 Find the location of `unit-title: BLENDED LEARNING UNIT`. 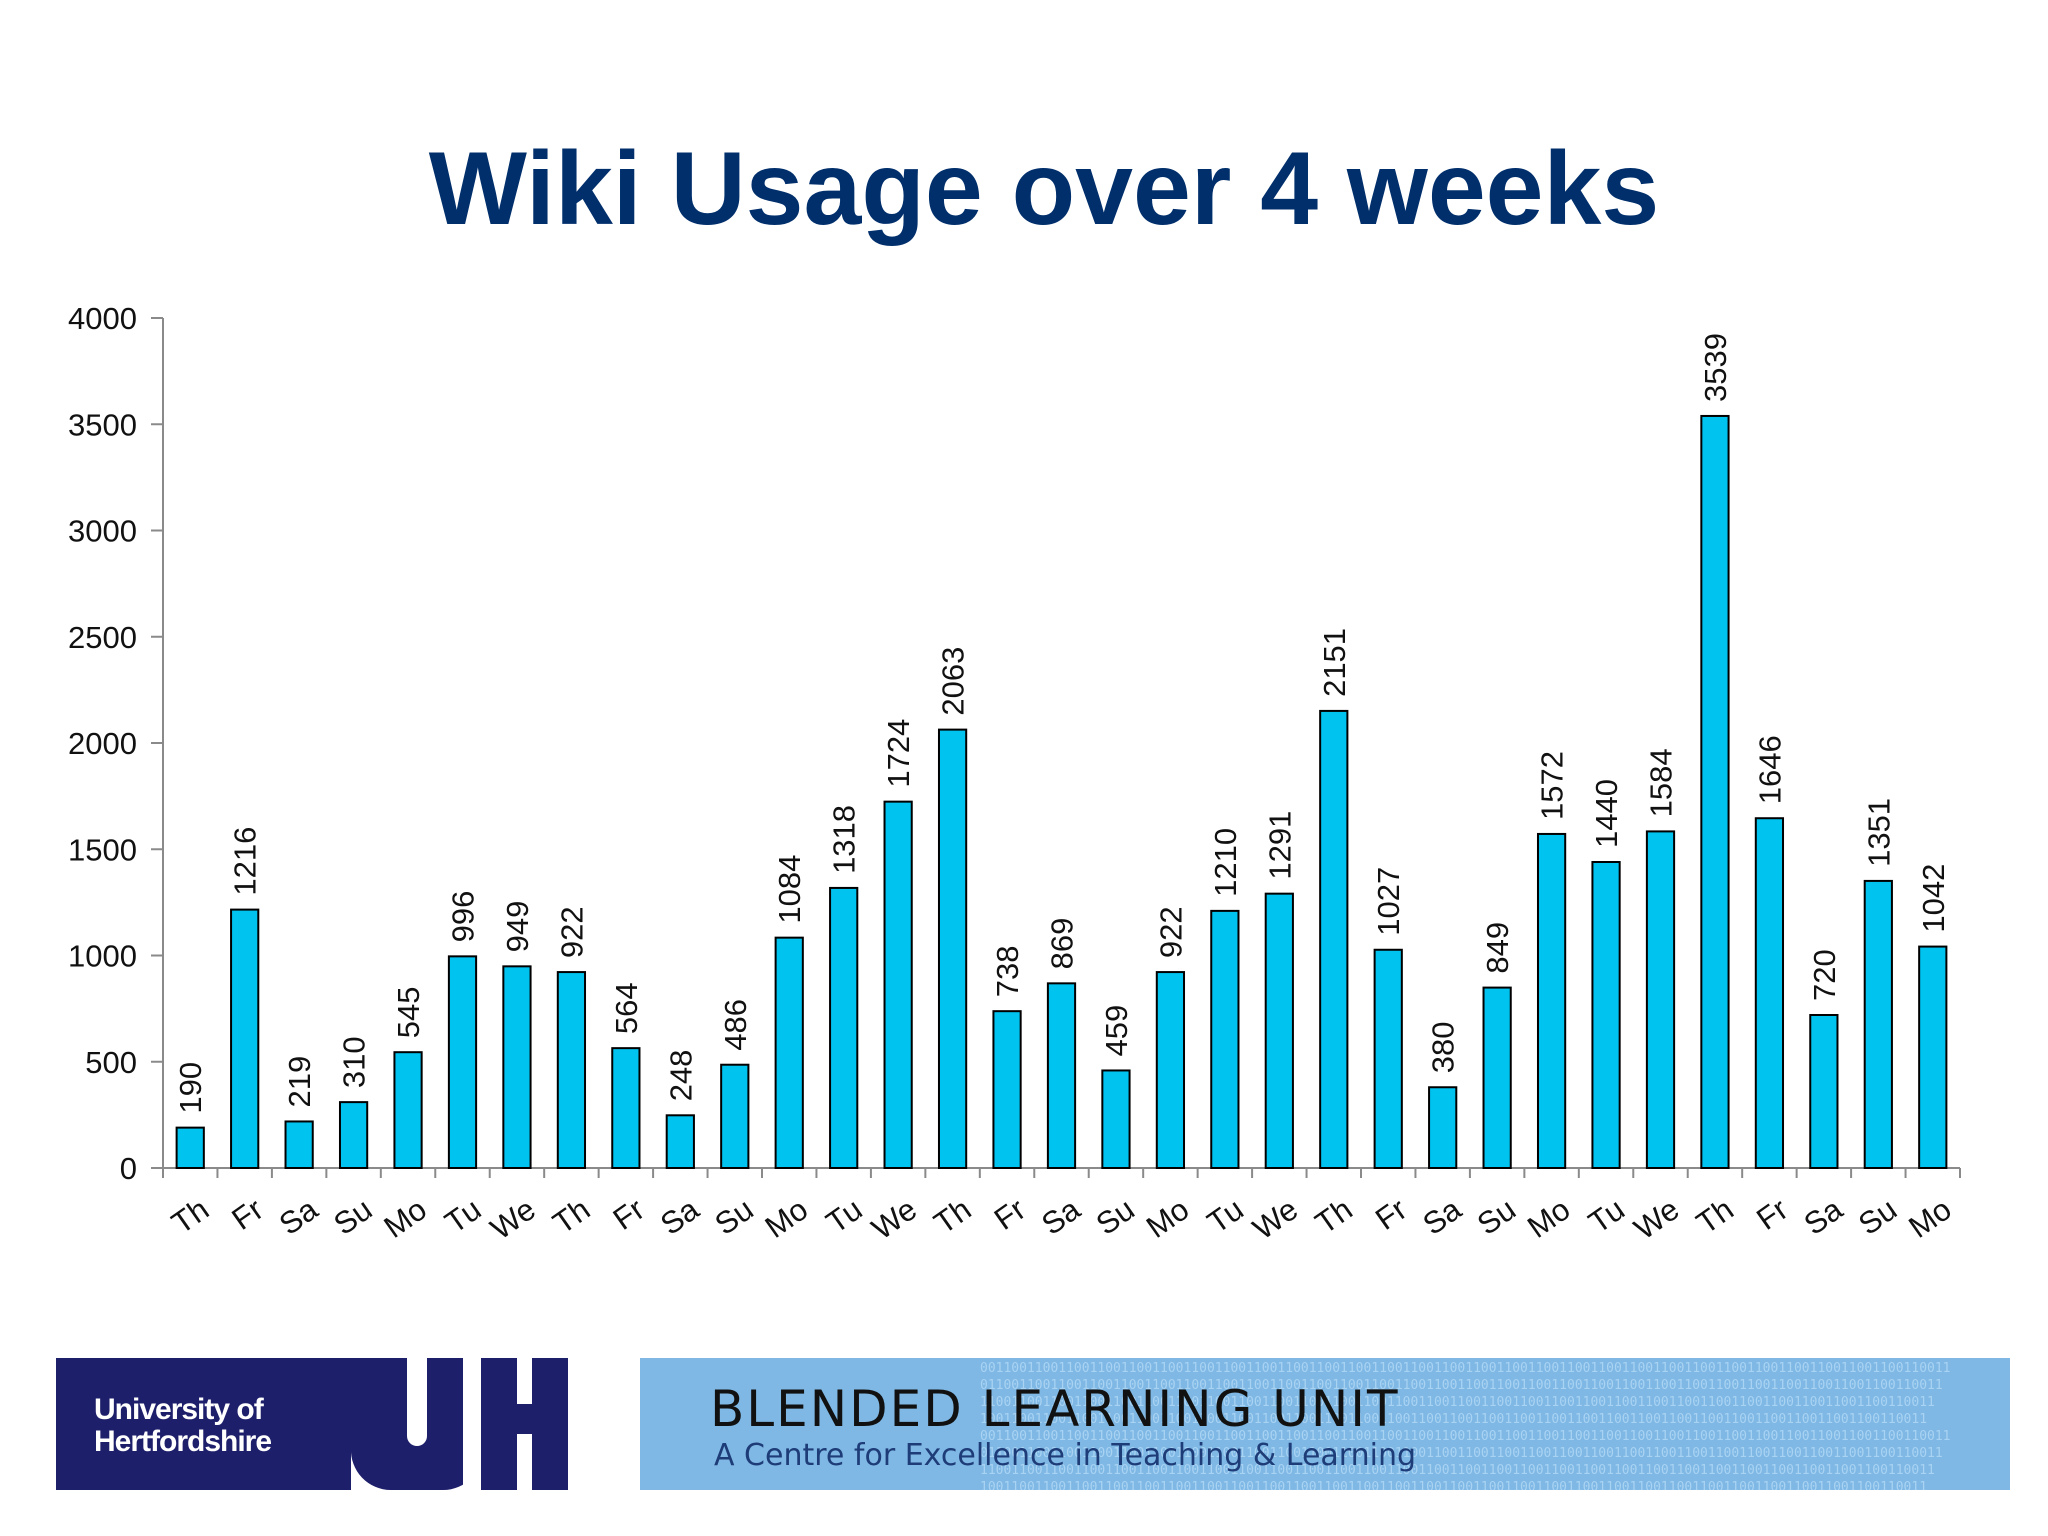

unit-title: BLENDED LEARNING UNIT is located at coordinates (1055, 1409).